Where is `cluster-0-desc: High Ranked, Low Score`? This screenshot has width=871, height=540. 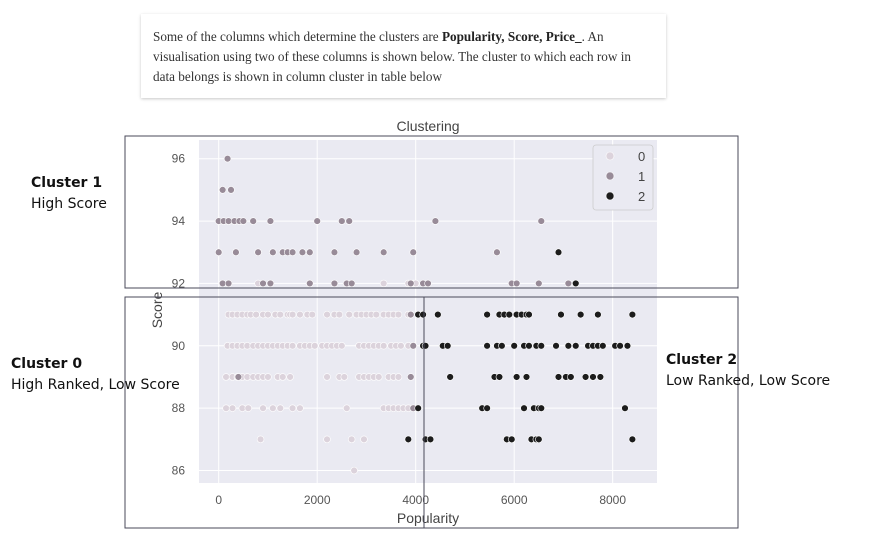 cluster-0-desc: High Ranked, Low Score is located at coordinates (95, 385).